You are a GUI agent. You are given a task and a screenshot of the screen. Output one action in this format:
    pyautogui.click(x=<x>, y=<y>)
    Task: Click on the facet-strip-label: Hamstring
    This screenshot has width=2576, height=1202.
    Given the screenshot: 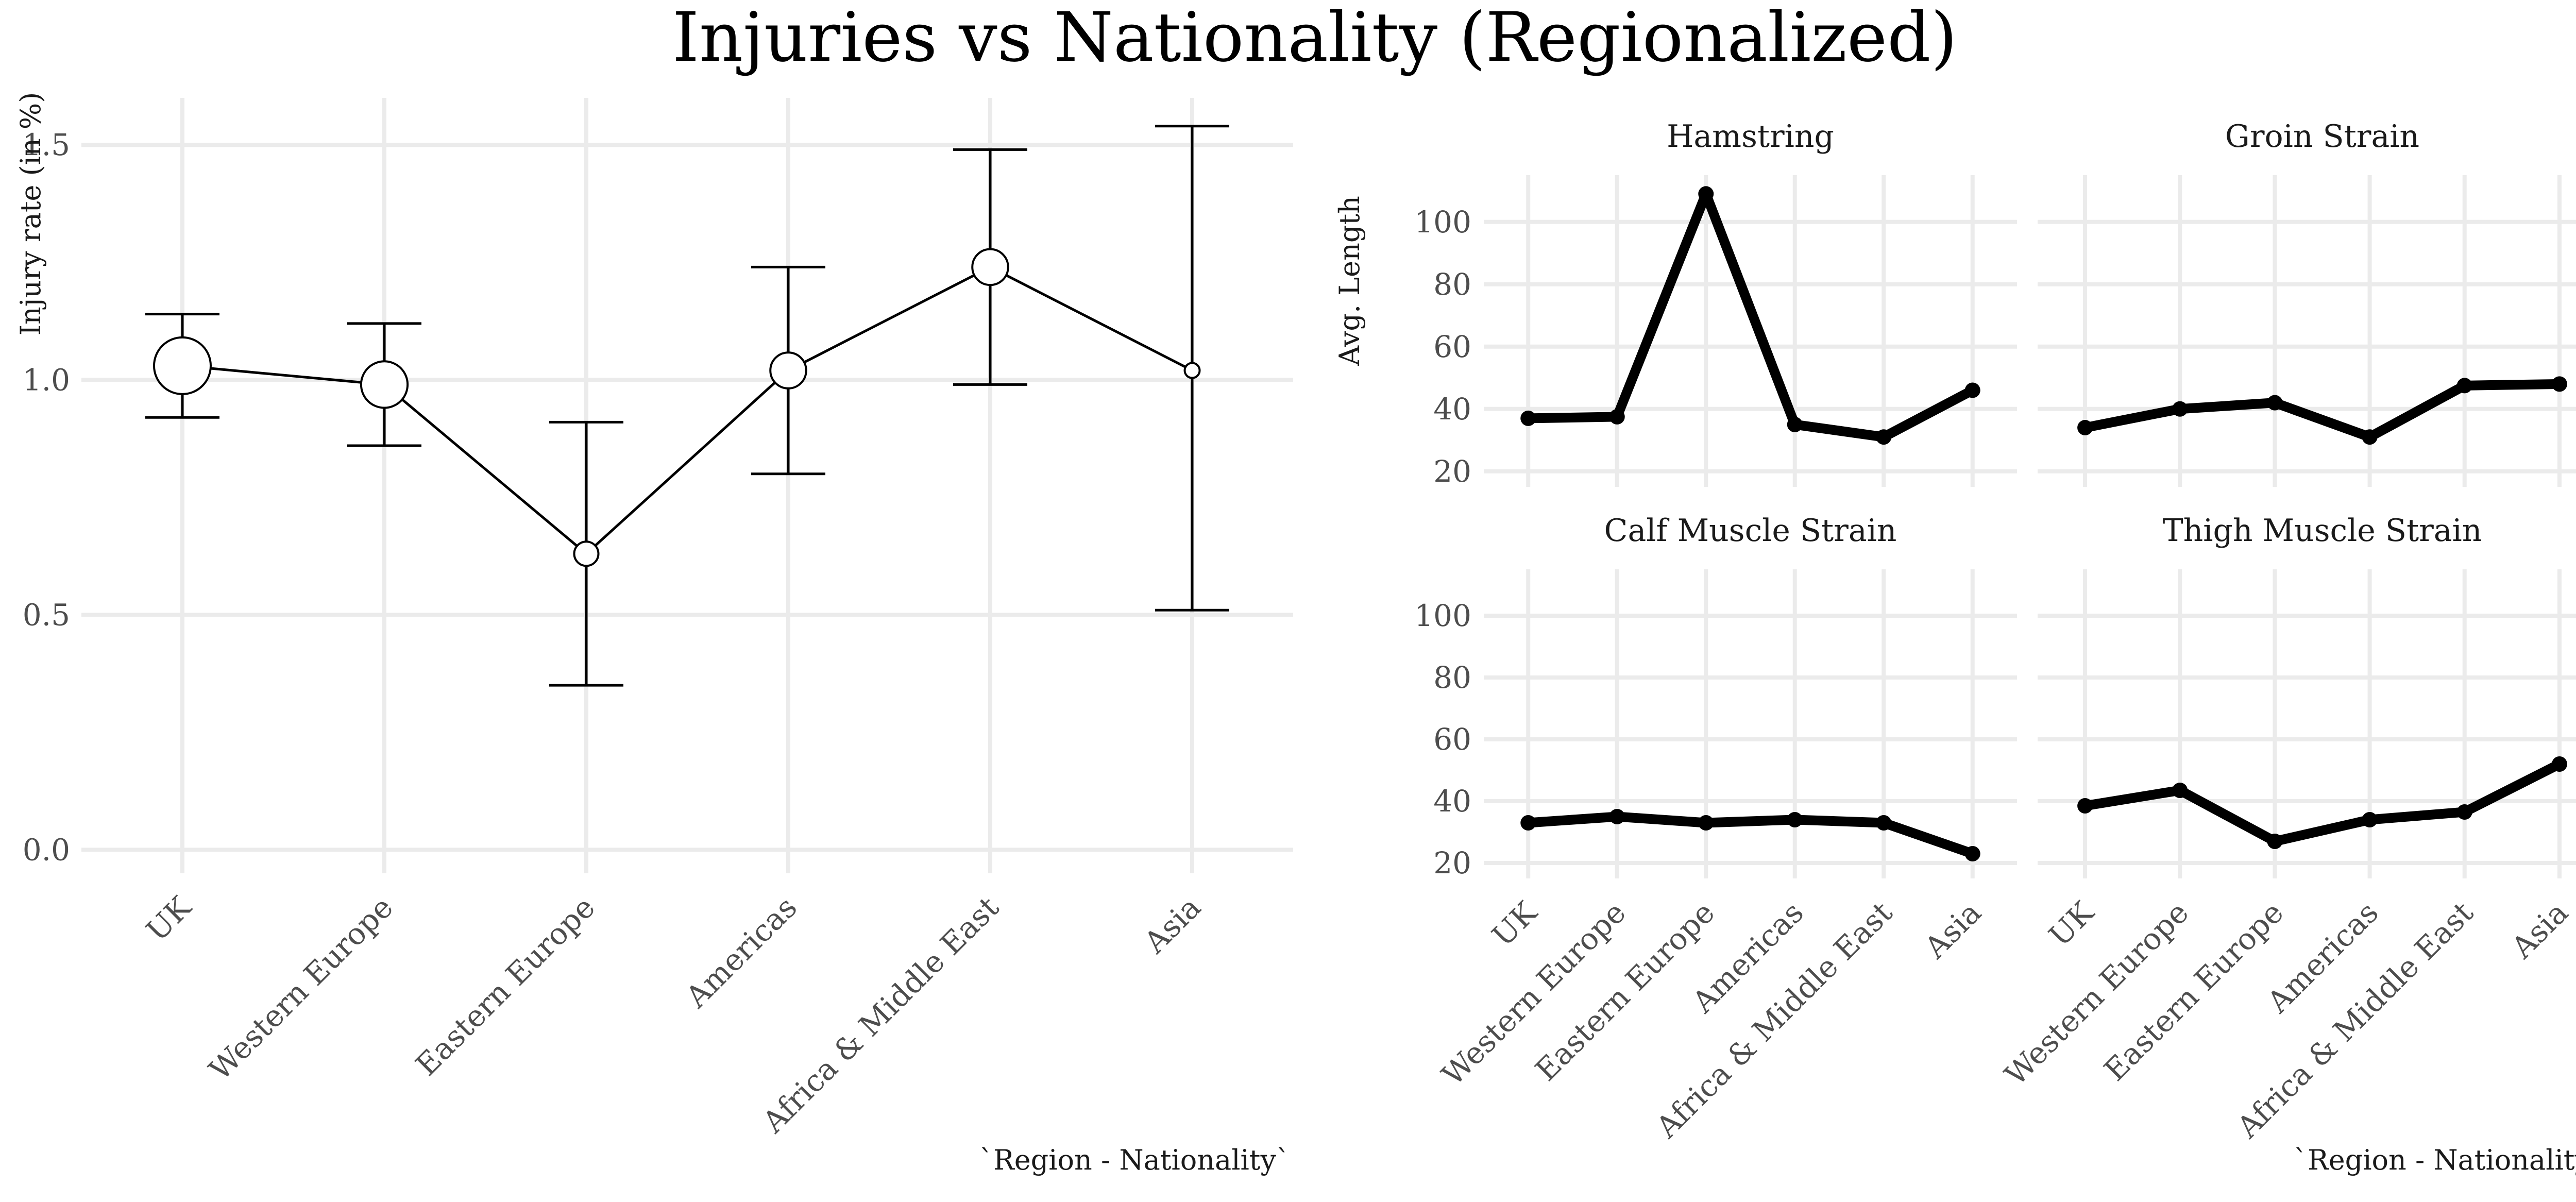 What is the action you would take?
    pyautogui.click(x=1750, y=137)
    